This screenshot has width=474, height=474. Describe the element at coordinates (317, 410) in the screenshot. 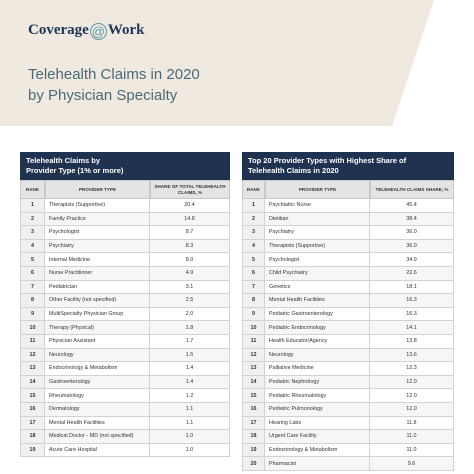

I see `table-cell: Pediatric Pulmonology` at that location.